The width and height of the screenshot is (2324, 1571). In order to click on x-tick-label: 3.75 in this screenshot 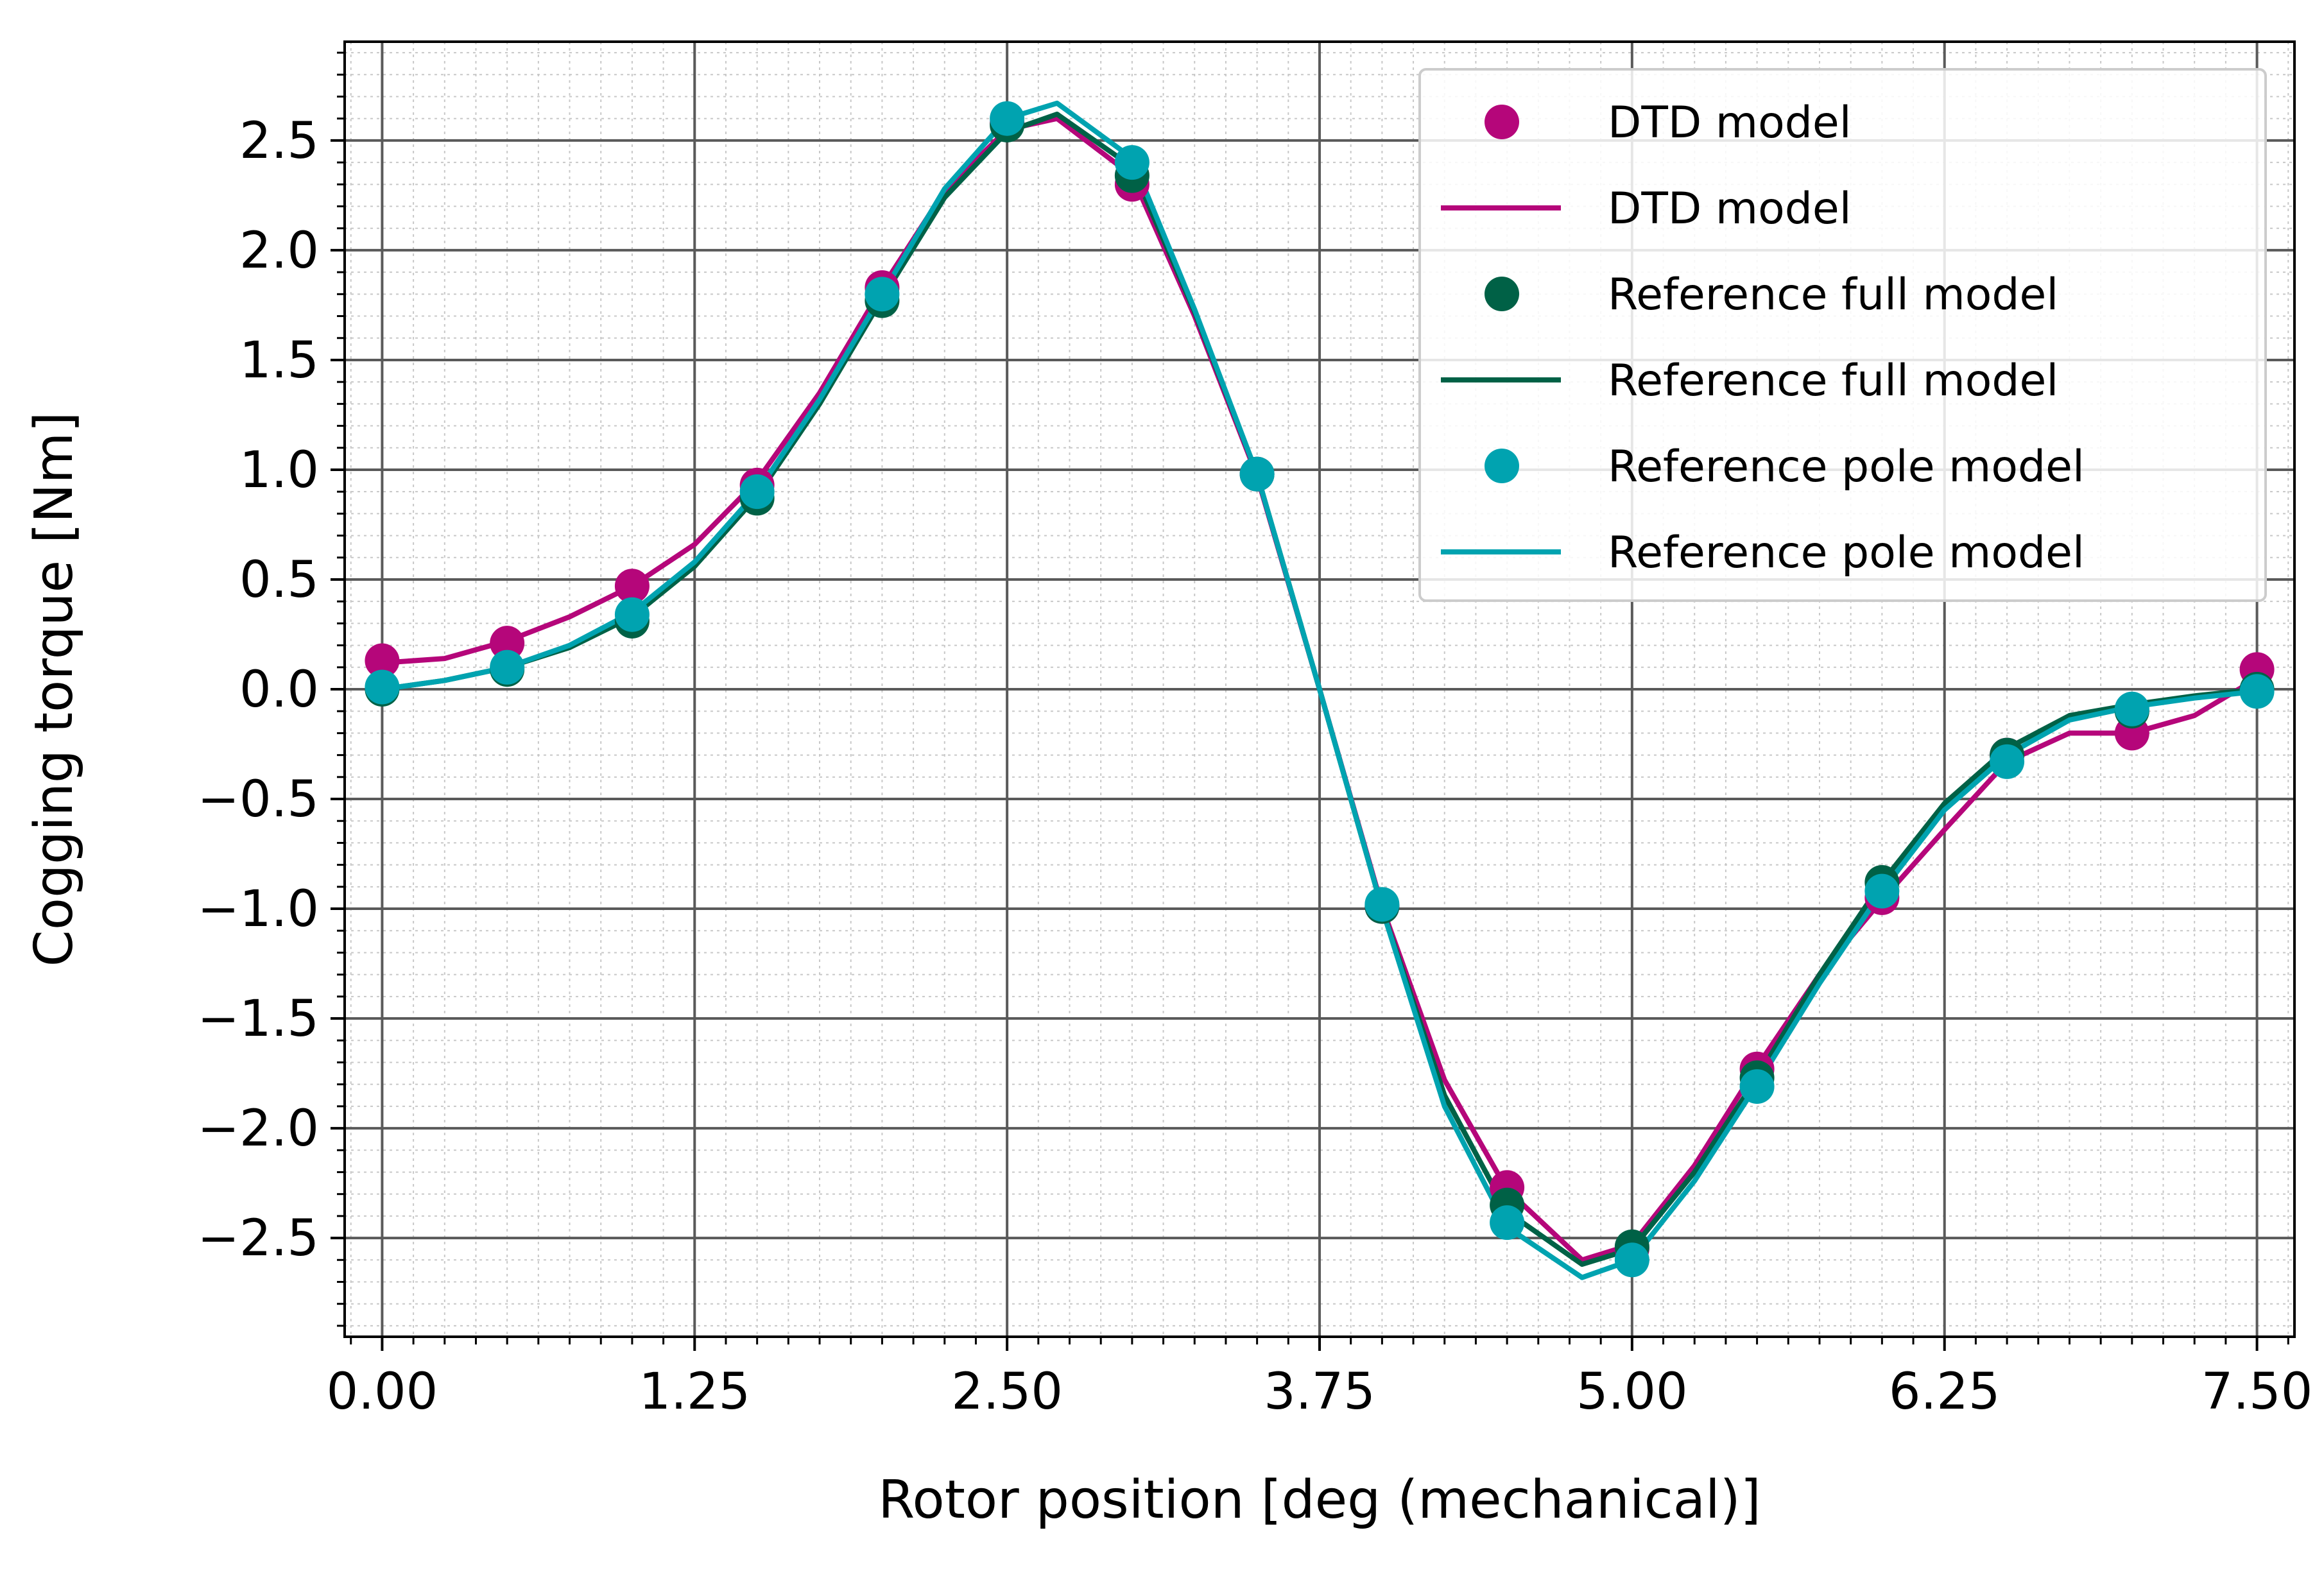, I will do `click(1319, 1392)`.